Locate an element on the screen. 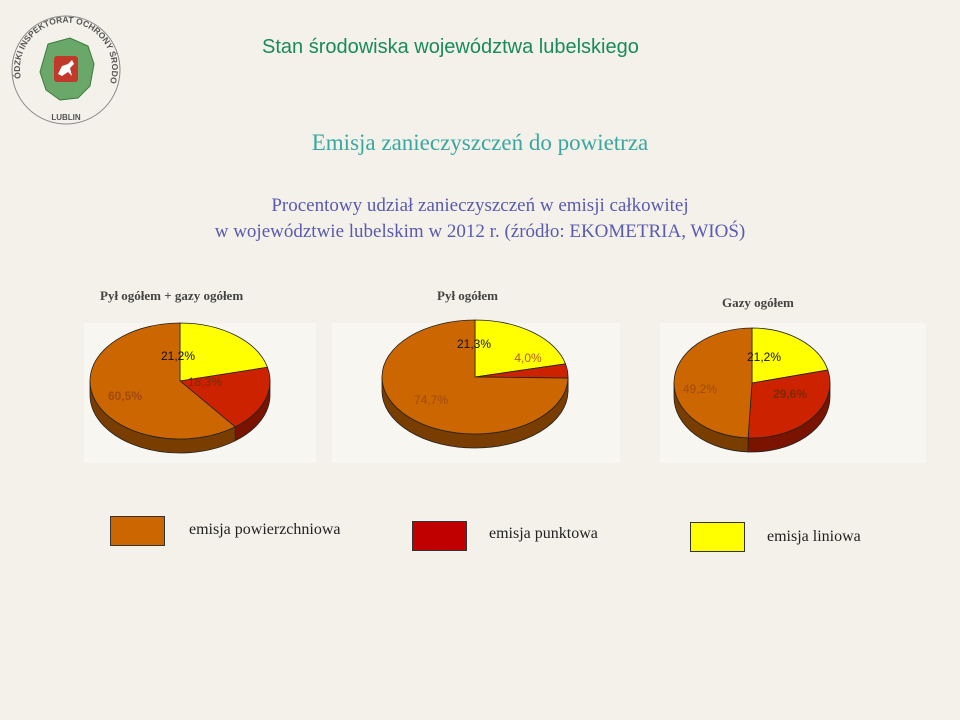  header-title: Stan środowiska województwa lubelskiego is located at coordinates (450, 47).